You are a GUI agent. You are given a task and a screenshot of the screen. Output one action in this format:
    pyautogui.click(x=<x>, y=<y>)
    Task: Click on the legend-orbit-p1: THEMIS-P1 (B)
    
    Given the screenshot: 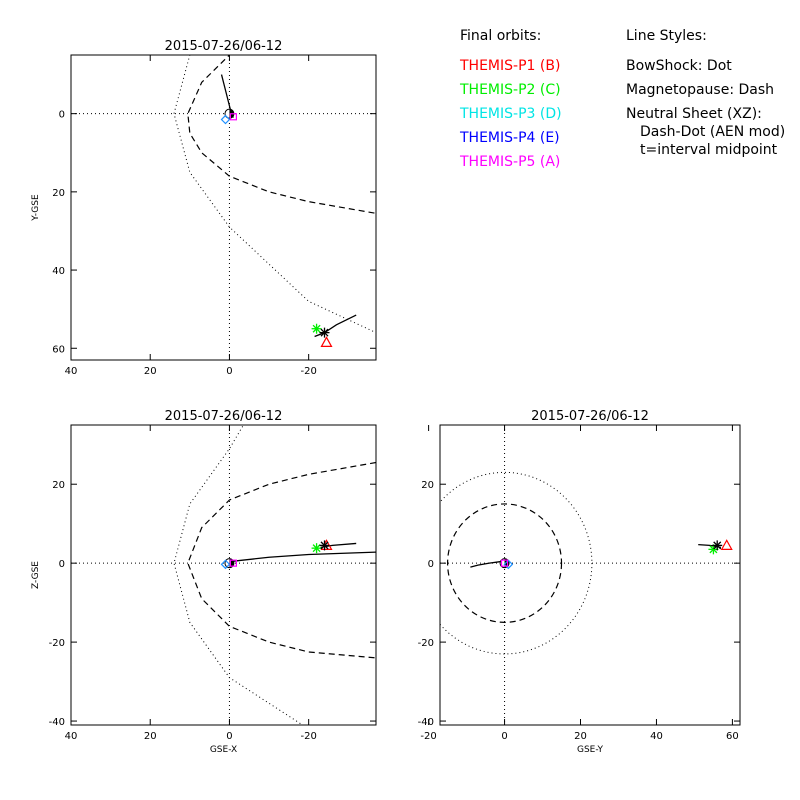 What is the action you would take?
    pyautogui.click(x=509, y=66)
    